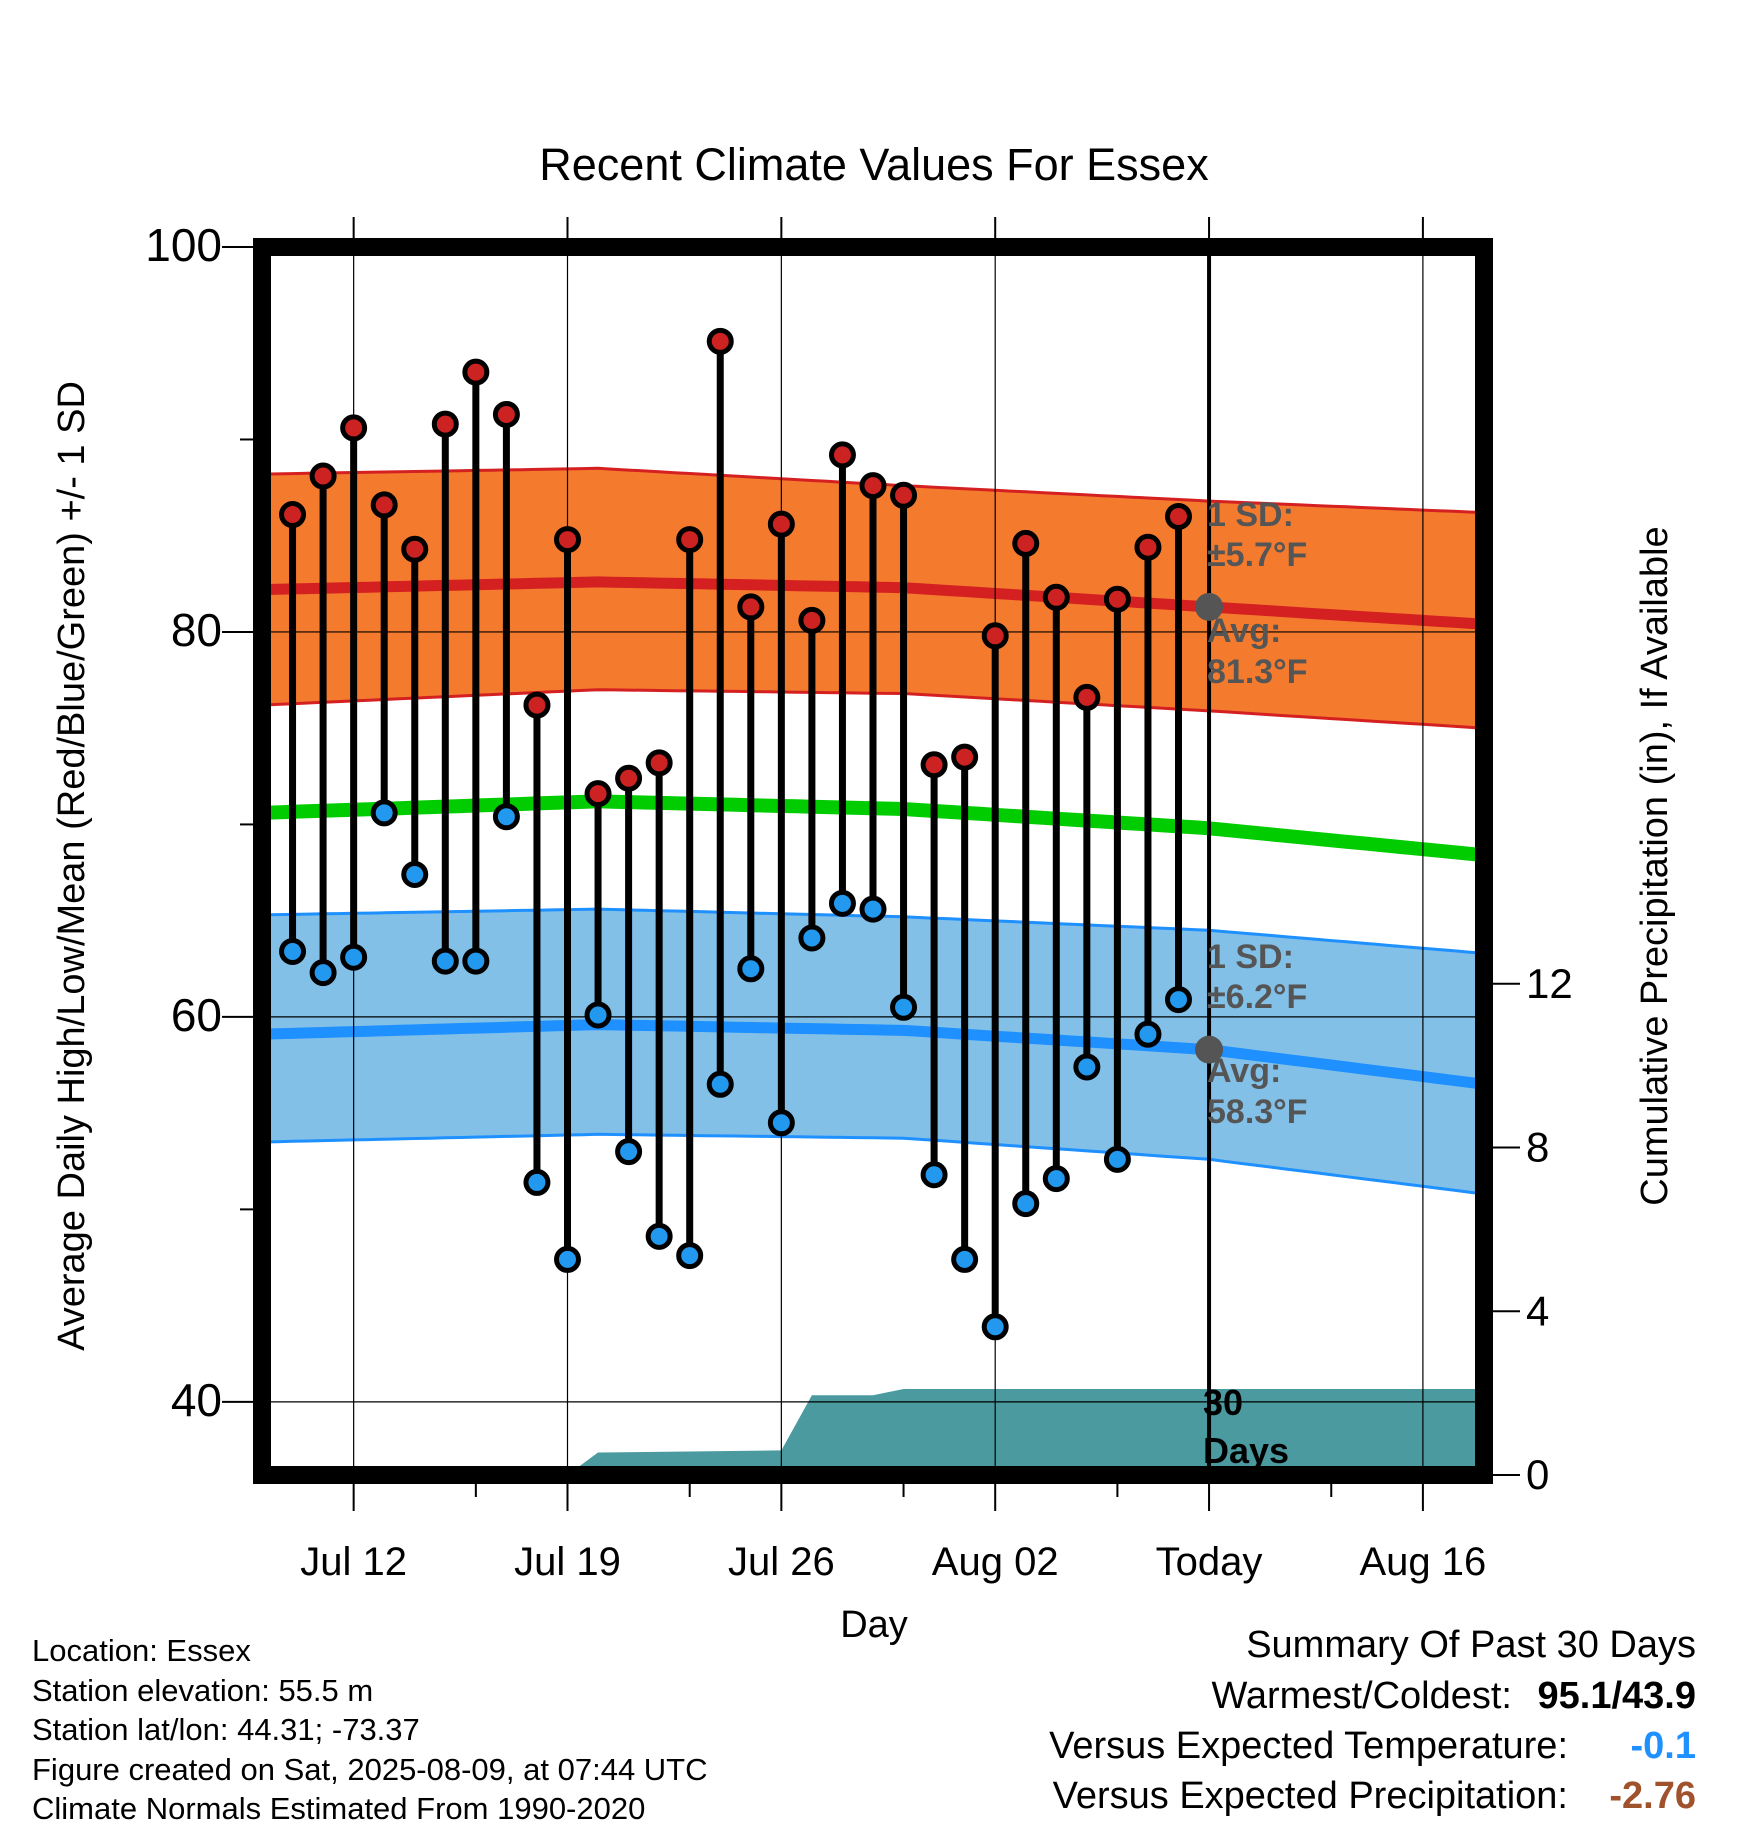 This screenshot has width=1748, height=1828. I want to click on y2-tick-label: 0, so click(1537, 1474).